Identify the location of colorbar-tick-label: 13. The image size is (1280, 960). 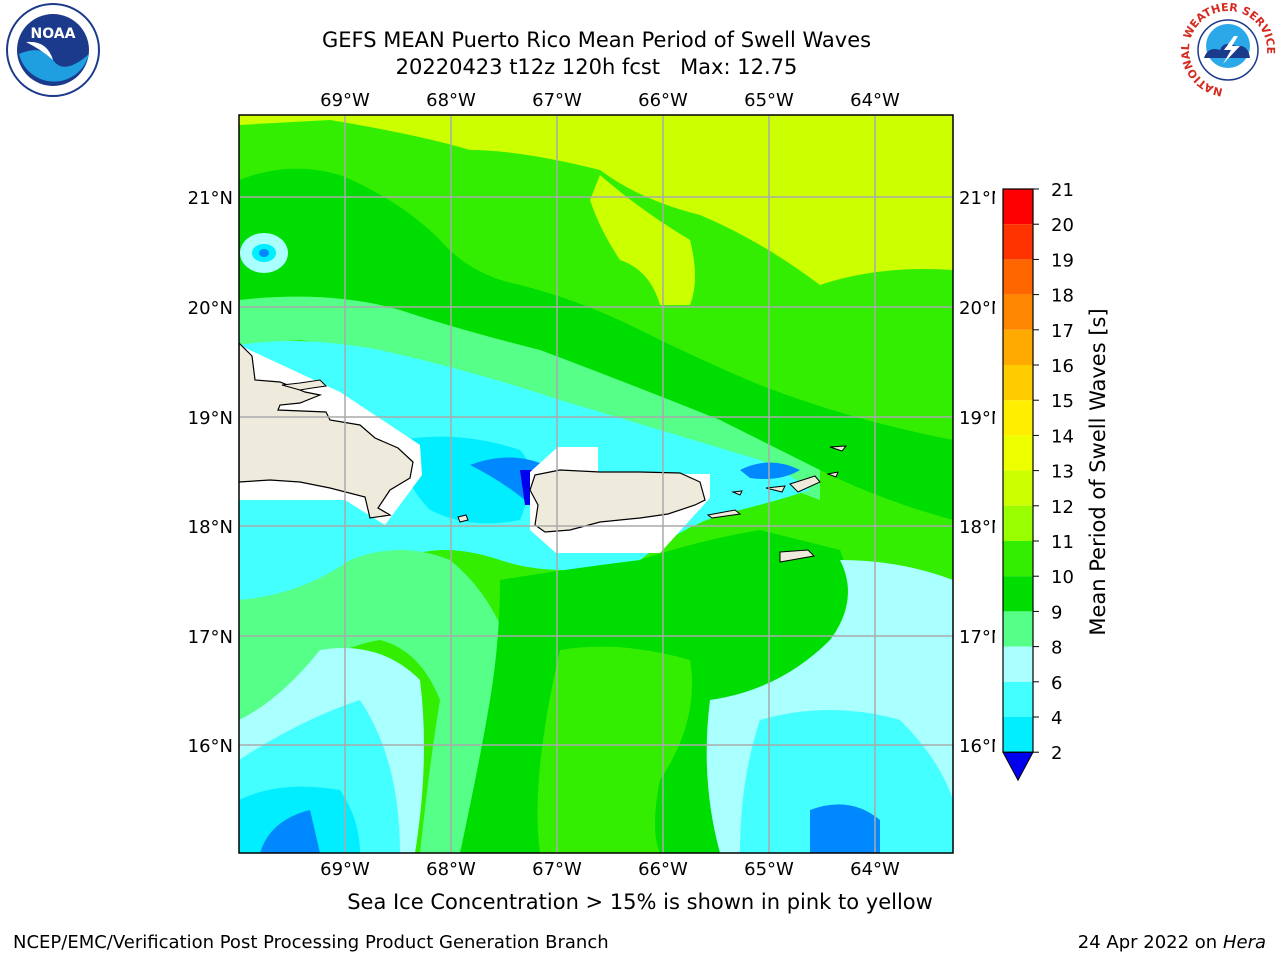
(1062, 472).